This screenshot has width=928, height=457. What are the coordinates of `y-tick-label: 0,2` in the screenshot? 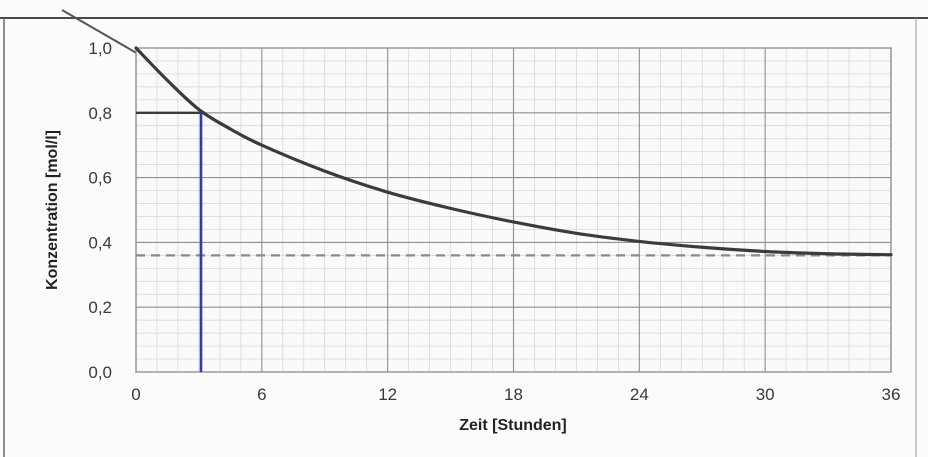 It's located at (100, 307).